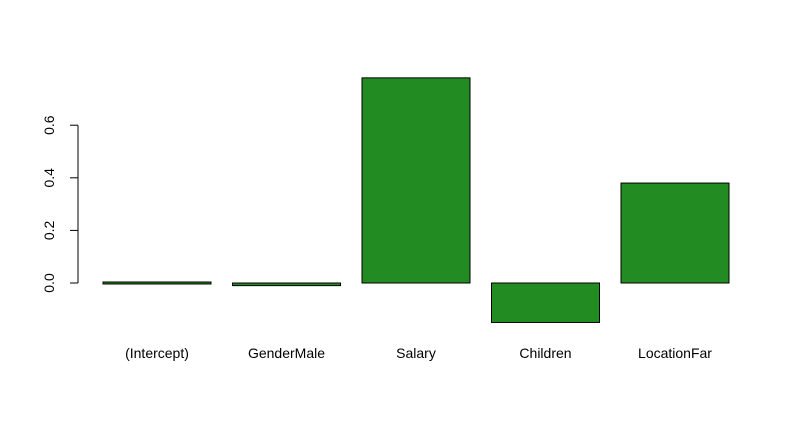  What do you see at coordinates (49, 283) in the screenshot?
I see `y-tick-label: 0.0` at bounding box center [49, 283].